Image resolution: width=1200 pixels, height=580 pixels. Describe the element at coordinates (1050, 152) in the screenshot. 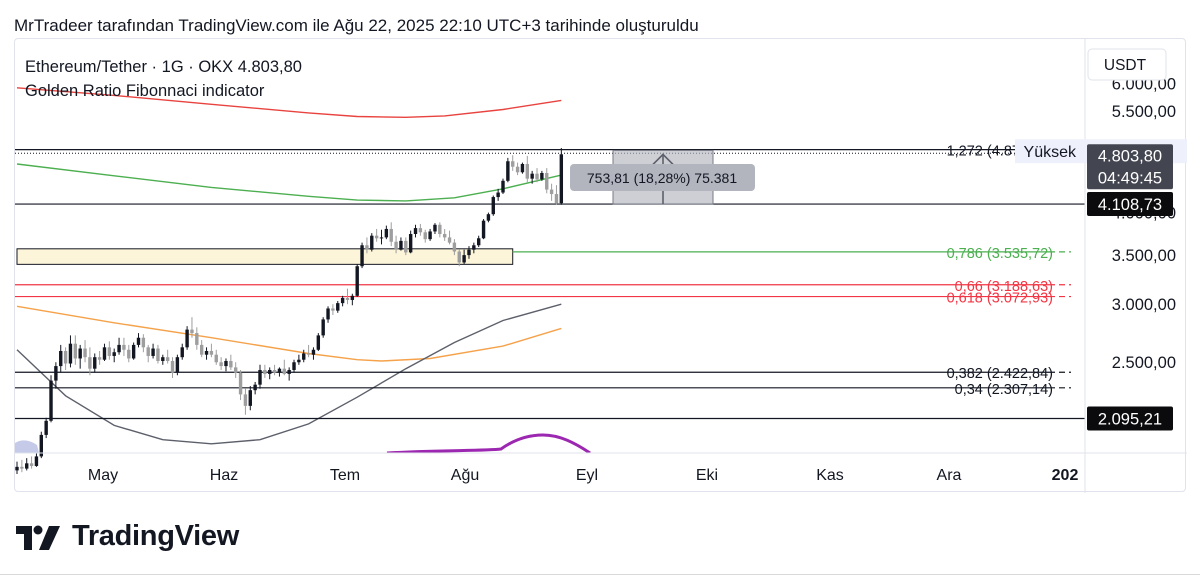

I see `high-label-text: Yüksek` at that location.